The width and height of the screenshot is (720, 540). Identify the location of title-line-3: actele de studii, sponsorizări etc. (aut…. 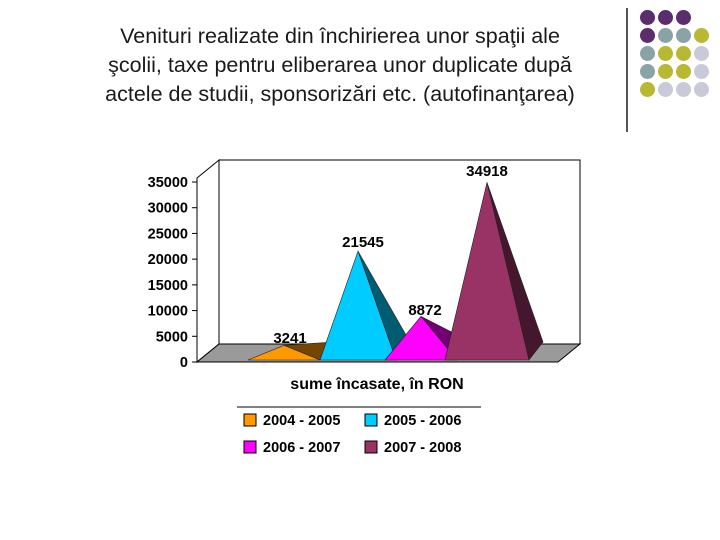
(340, 94).